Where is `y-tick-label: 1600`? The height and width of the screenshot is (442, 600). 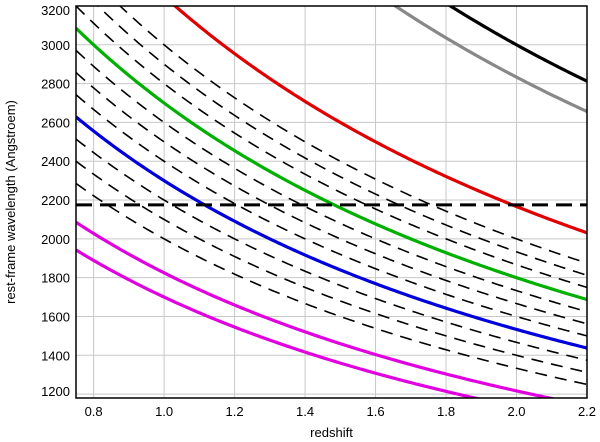 y-tick-label: 1600 is located at coordinates (55, 316).